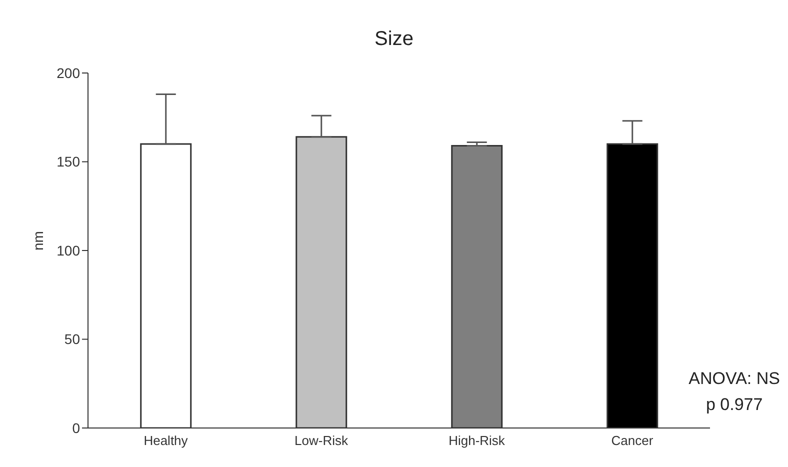  What do you see at coordinates (72, 339) in the screenshot?
I see `y-tick-label: 50` at bounding box center [72, 339].